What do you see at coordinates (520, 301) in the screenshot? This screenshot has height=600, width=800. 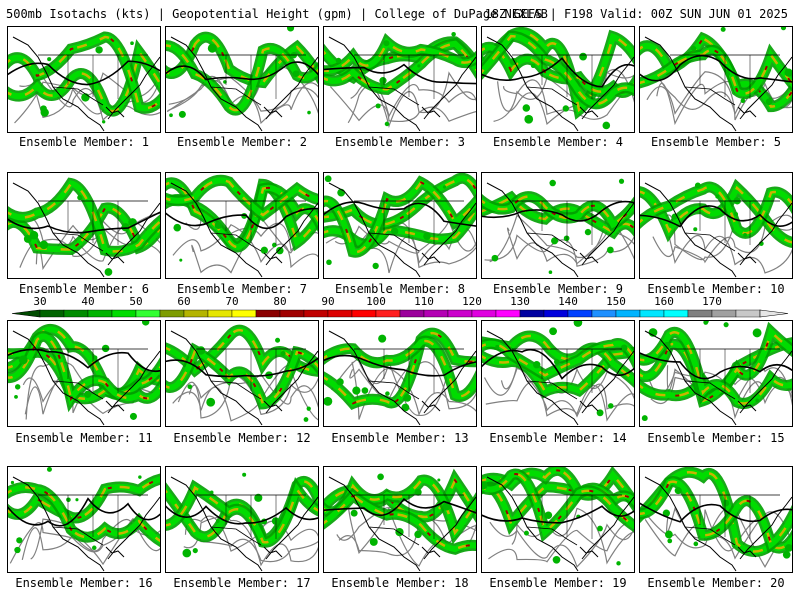 I see `colorbar-tick-label: 130` at bounding box center [520, 301].